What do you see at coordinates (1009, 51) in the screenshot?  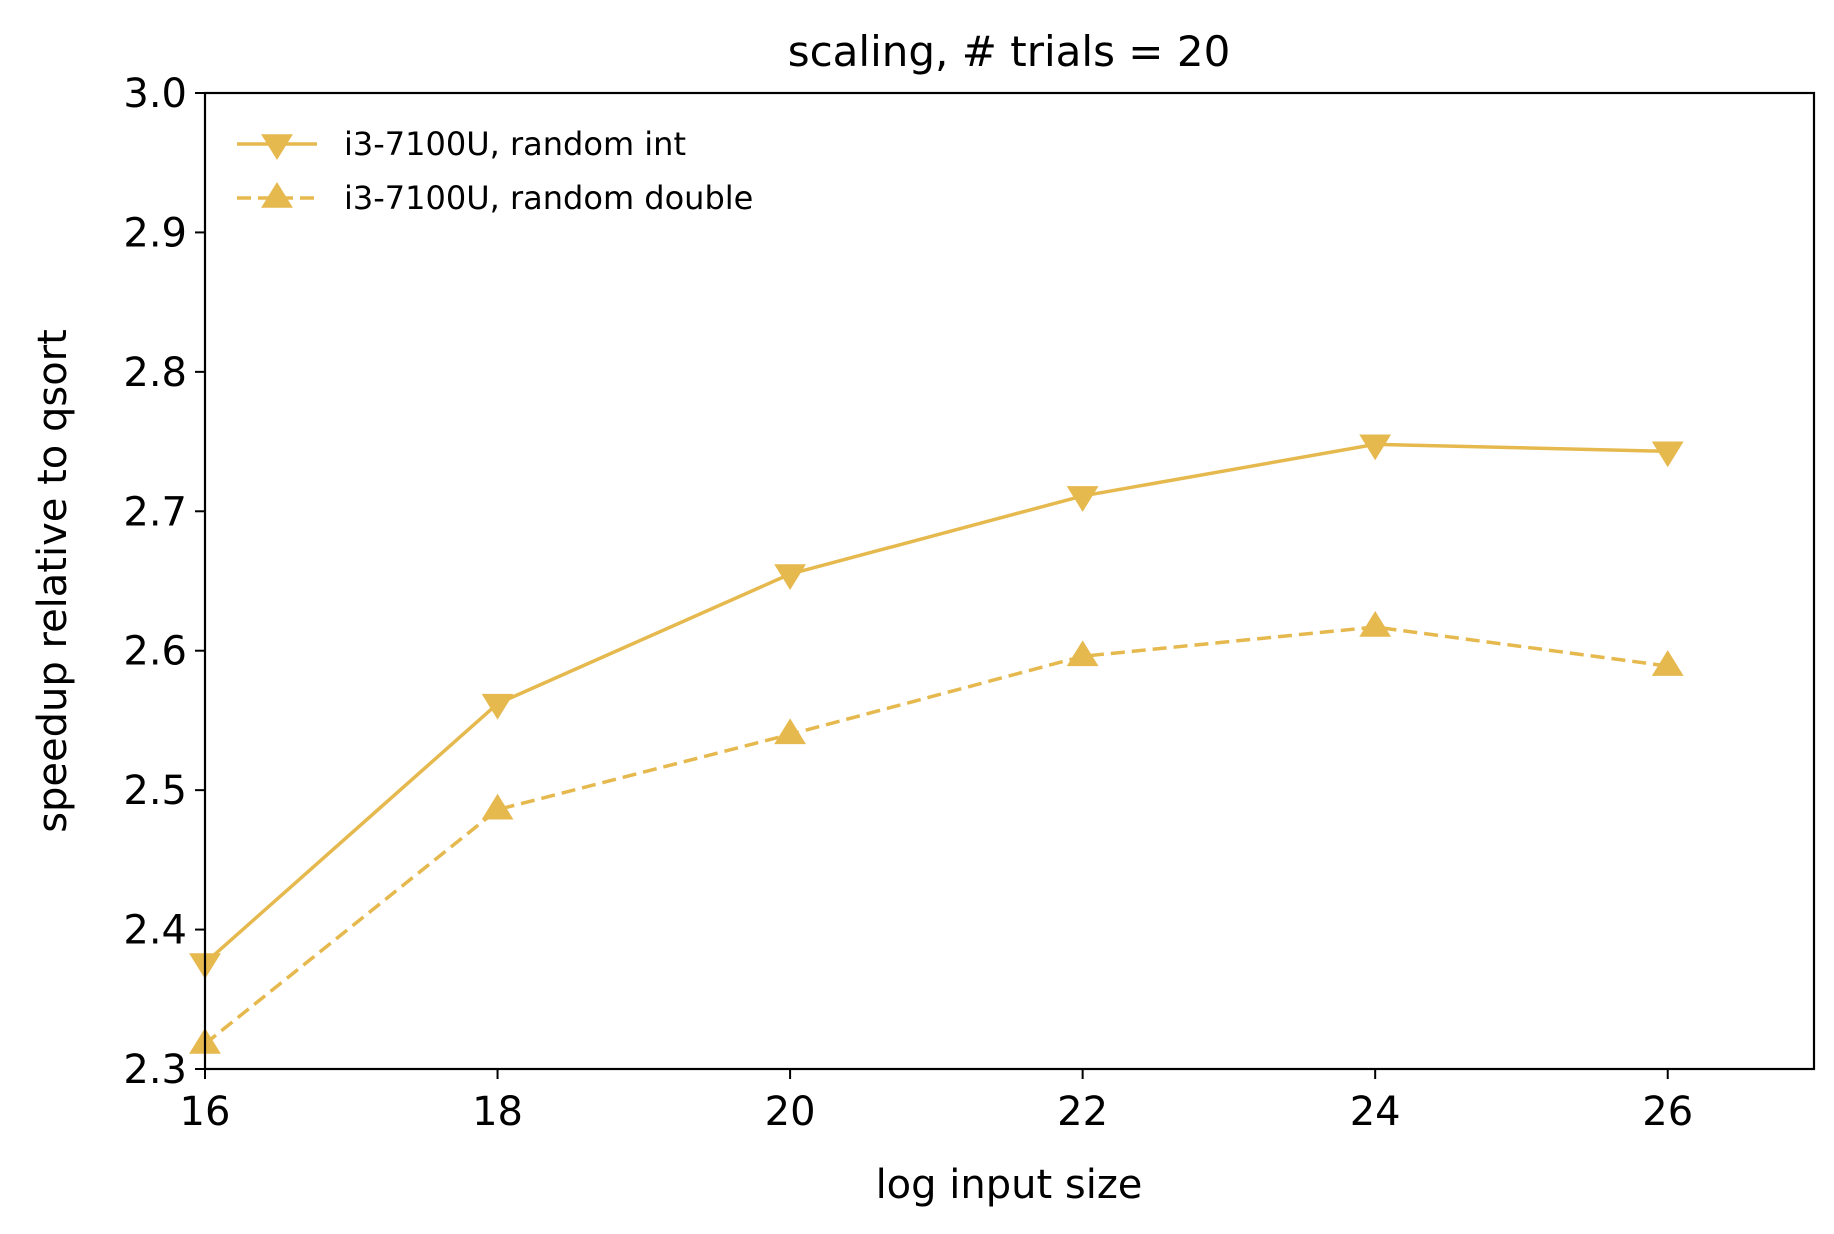 I see `chart-title: scaling, # trials = 20` at bounding box center [1009, 51].